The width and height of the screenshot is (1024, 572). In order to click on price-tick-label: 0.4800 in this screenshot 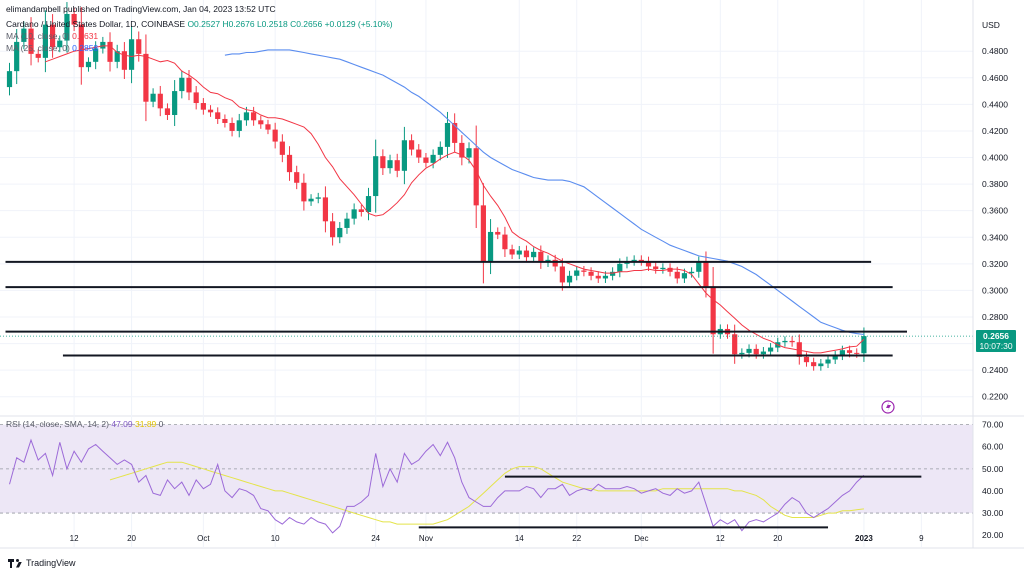, I will do `click(995, 51)`.